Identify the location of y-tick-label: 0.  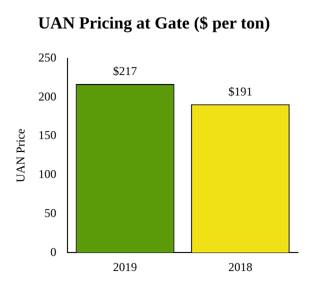
(53, 251).